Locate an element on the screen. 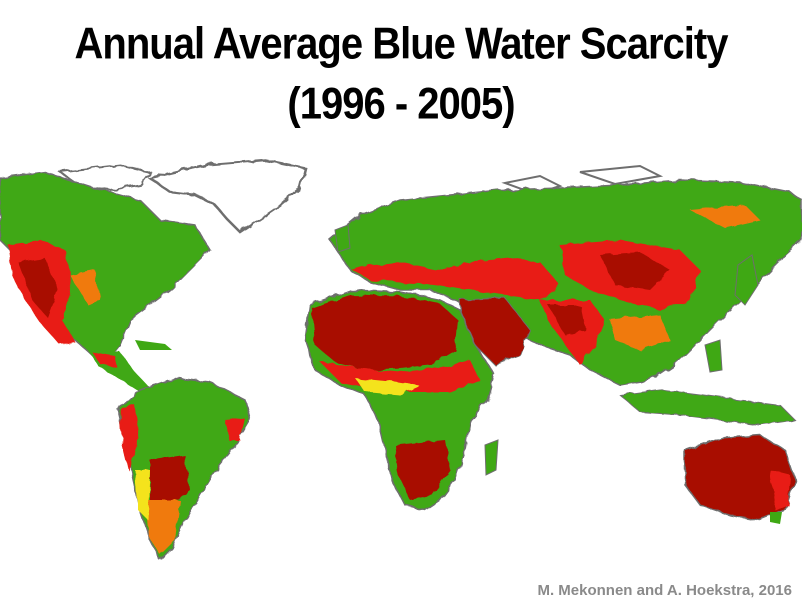  map-title: Annual Average Blue Water Scarcity is located at coordinates (401, 44).